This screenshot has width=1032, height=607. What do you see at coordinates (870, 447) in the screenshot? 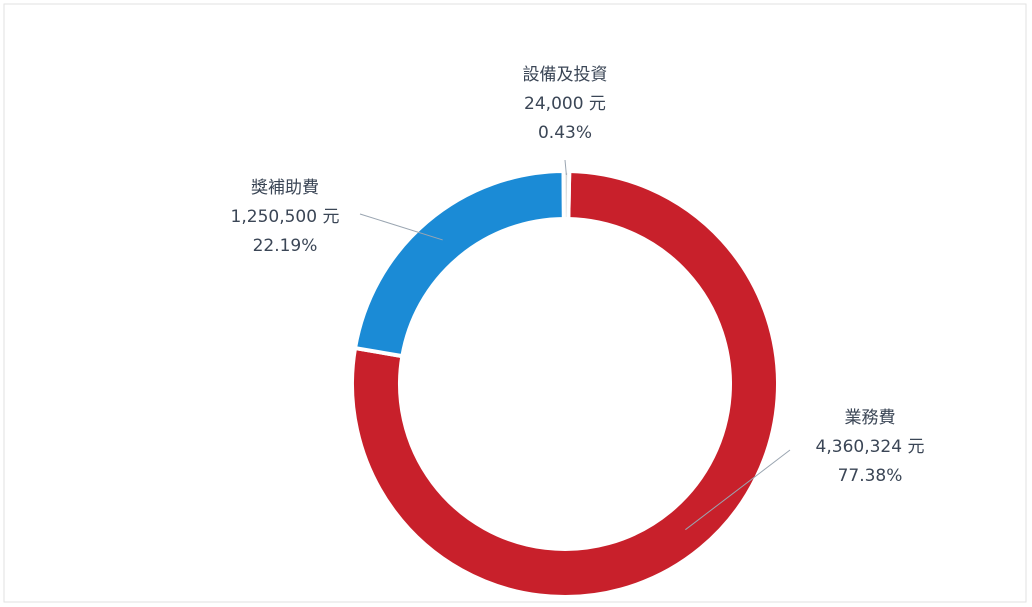
I see `value-label: 4,360,324 元` at bounding box center [870, 447].